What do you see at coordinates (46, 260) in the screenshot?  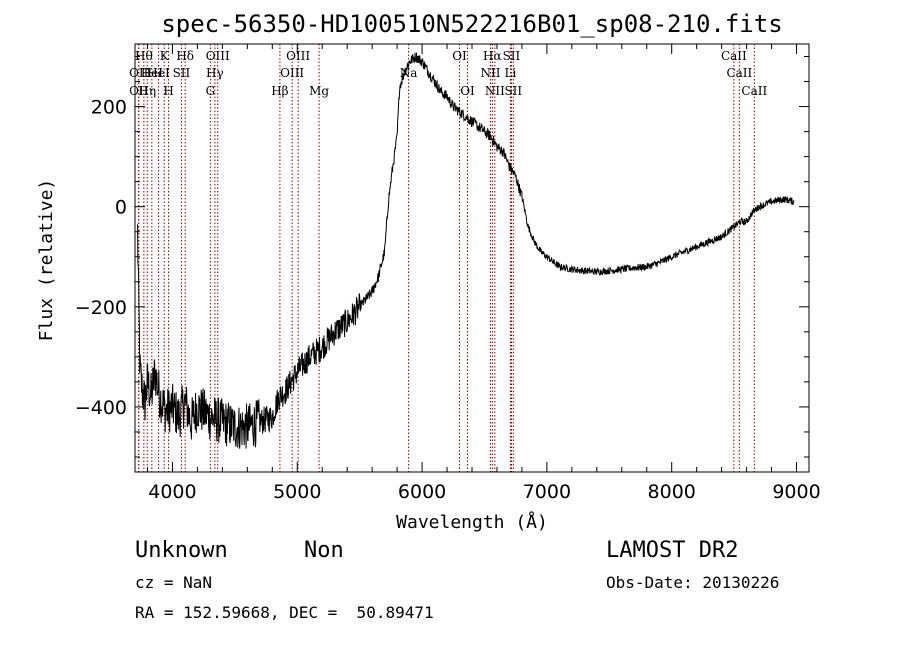 I see `y-axis-title: Flux (relative)` at bounding box center [46, 260].